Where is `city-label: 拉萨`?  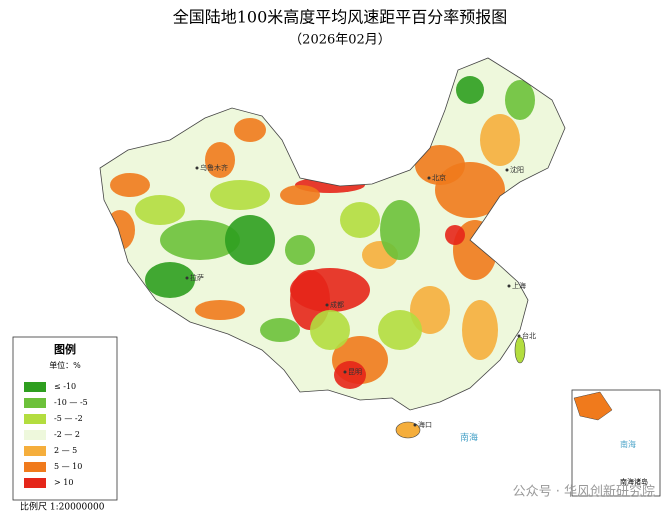 city-label: 拉萨 is located at coordinates (197, 277).